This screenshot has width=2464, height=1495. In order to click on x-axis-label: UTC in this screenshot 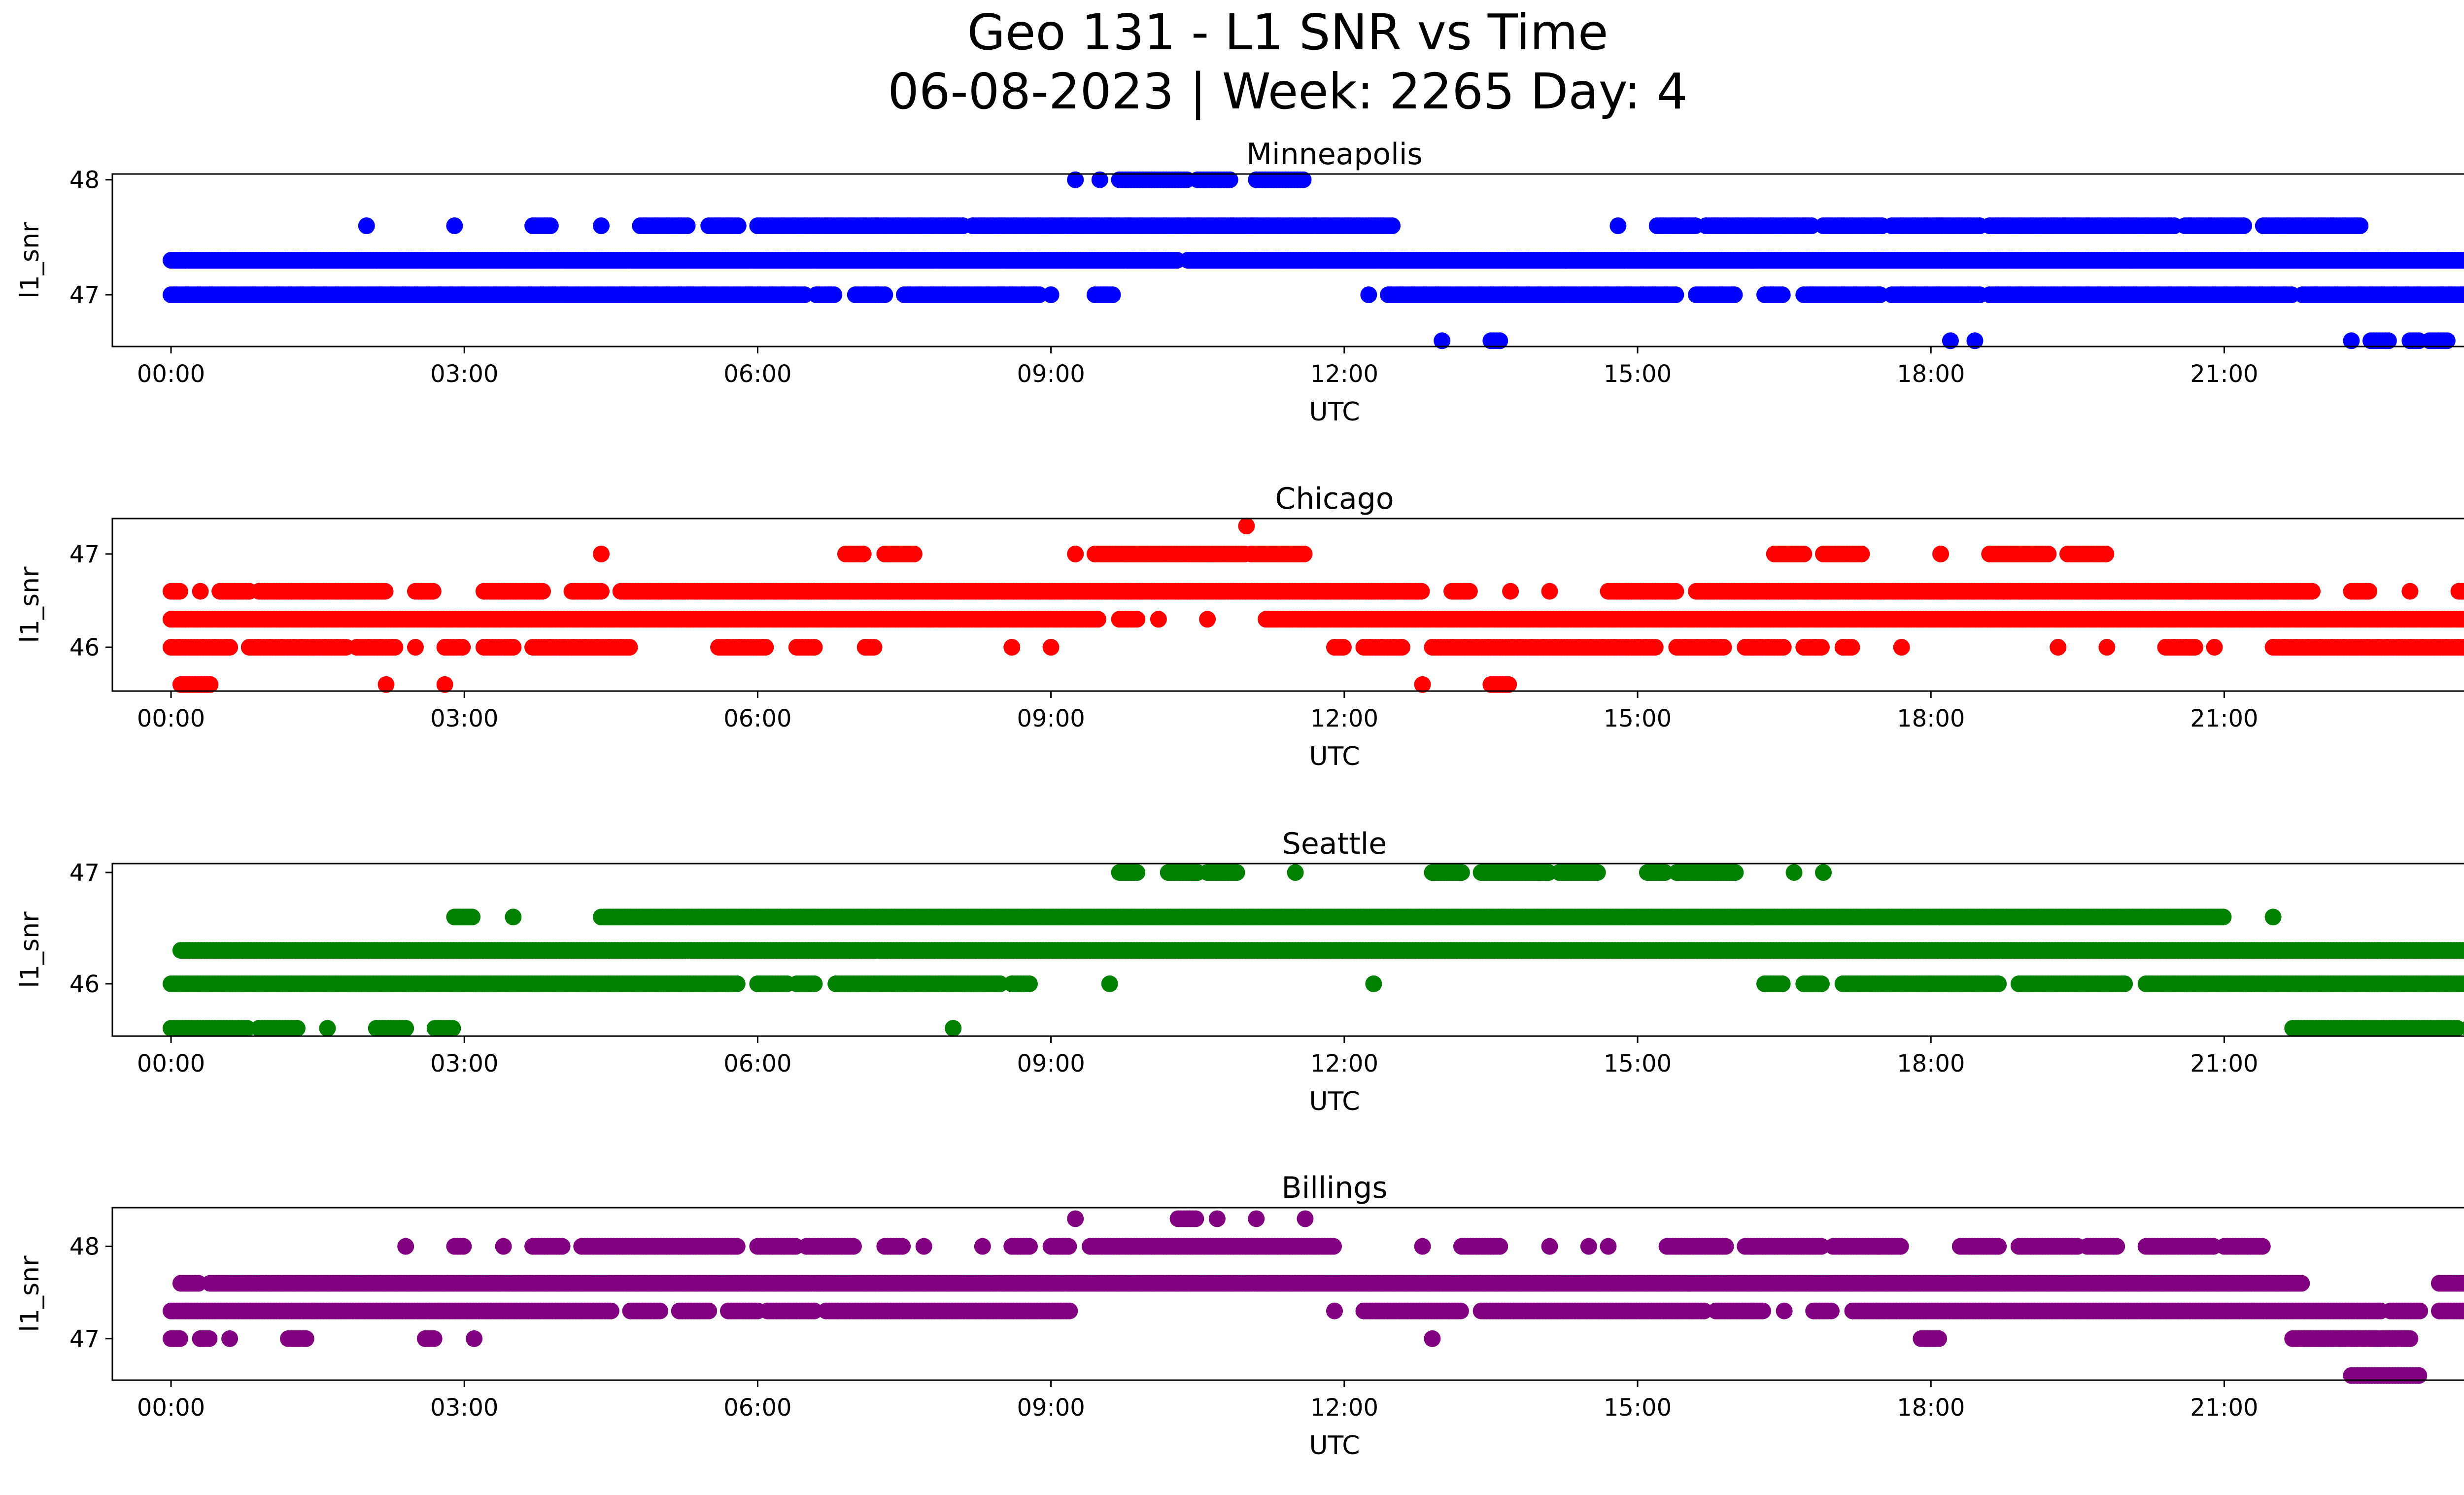, I will do `click(1334, 756)`.